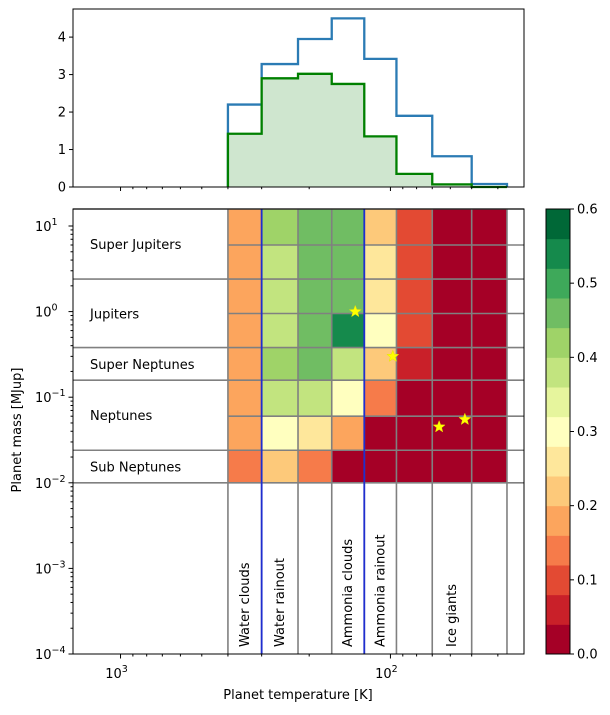  I want to click on y-tick-label: 10⁻⁴, so click(50, 654).